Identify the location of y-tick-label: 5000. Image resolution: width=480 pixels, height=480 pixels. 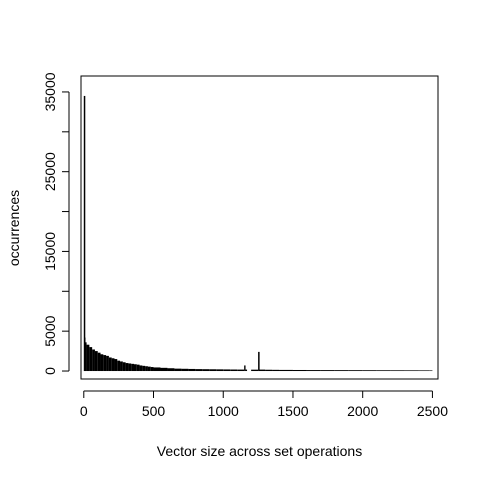
(50, 330).